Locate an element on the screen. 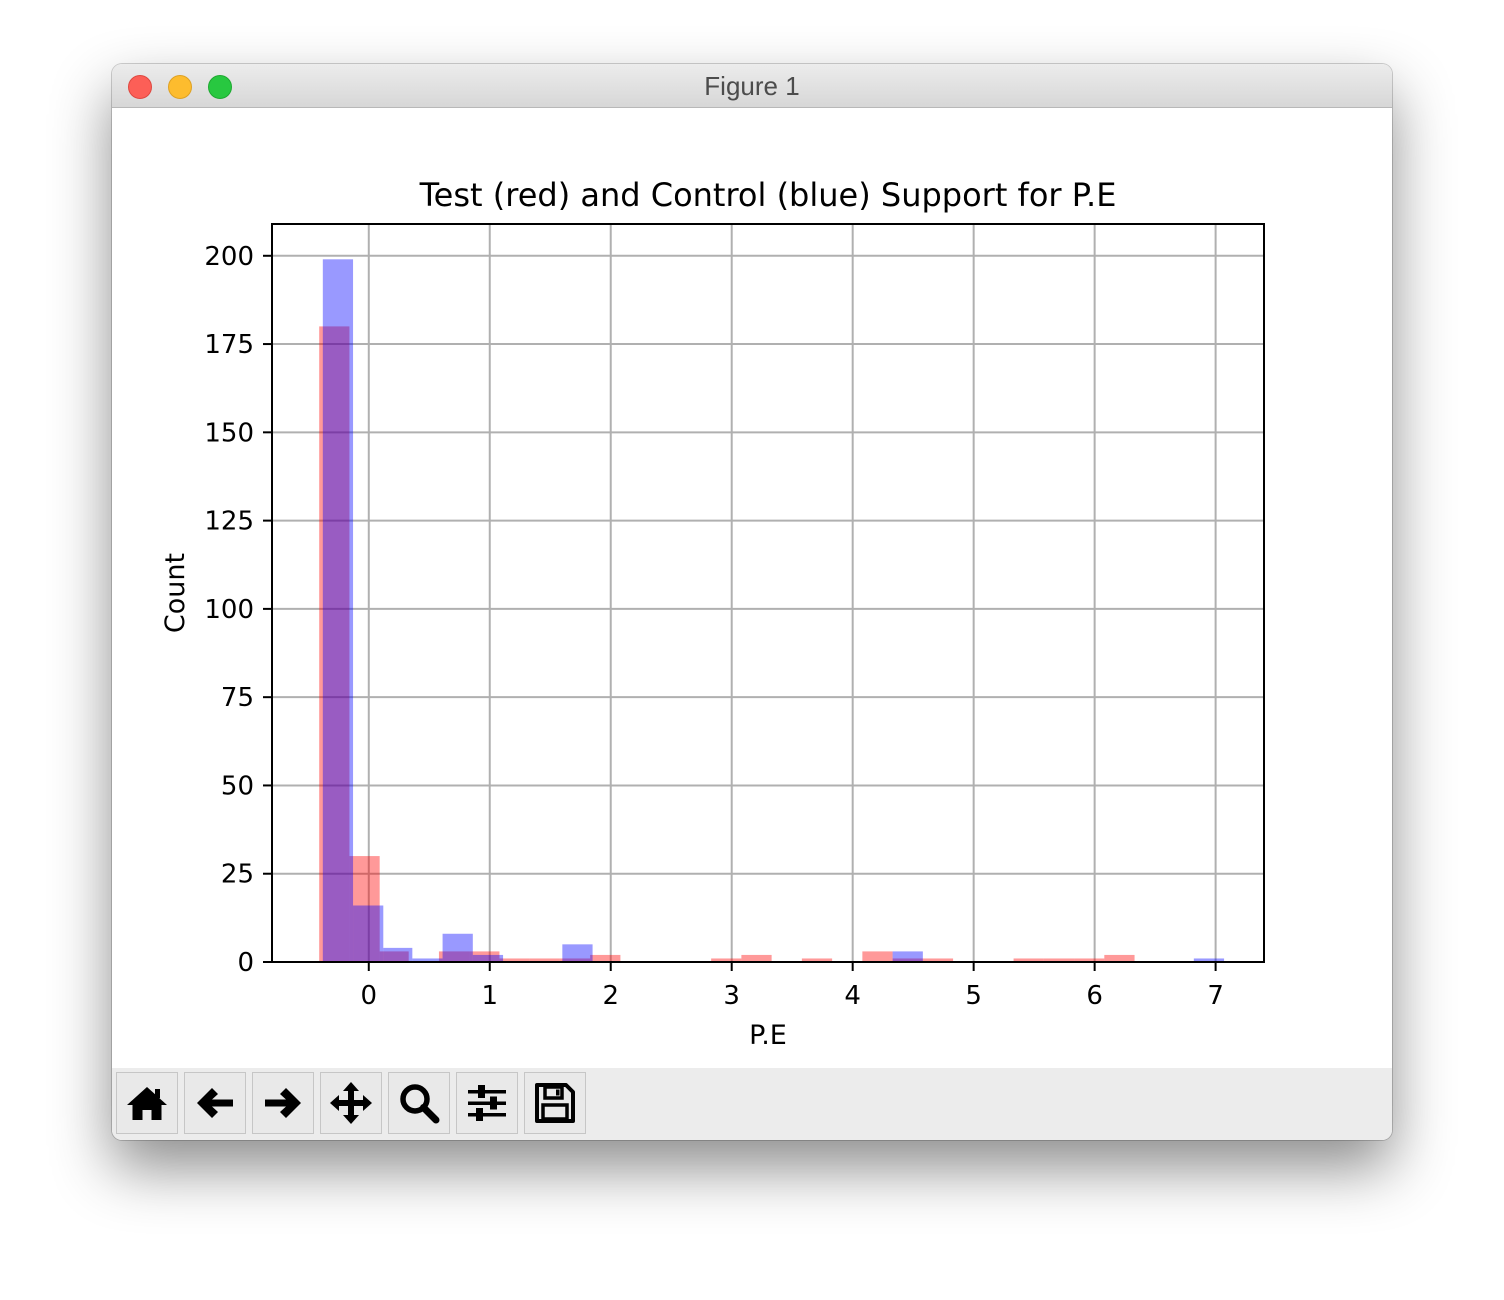 The height and width of the screenshot is (1300, 1504). x-tick-label: 3 is located at coordinates (731, 996).